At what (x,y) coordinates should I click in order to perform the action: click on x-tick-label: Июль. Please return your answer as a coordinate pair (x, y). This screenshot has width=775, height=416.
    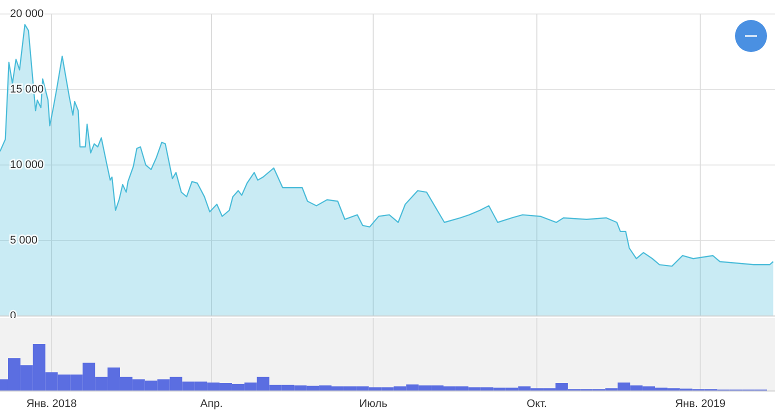
    Looking at the image, I should click on (373, 404).